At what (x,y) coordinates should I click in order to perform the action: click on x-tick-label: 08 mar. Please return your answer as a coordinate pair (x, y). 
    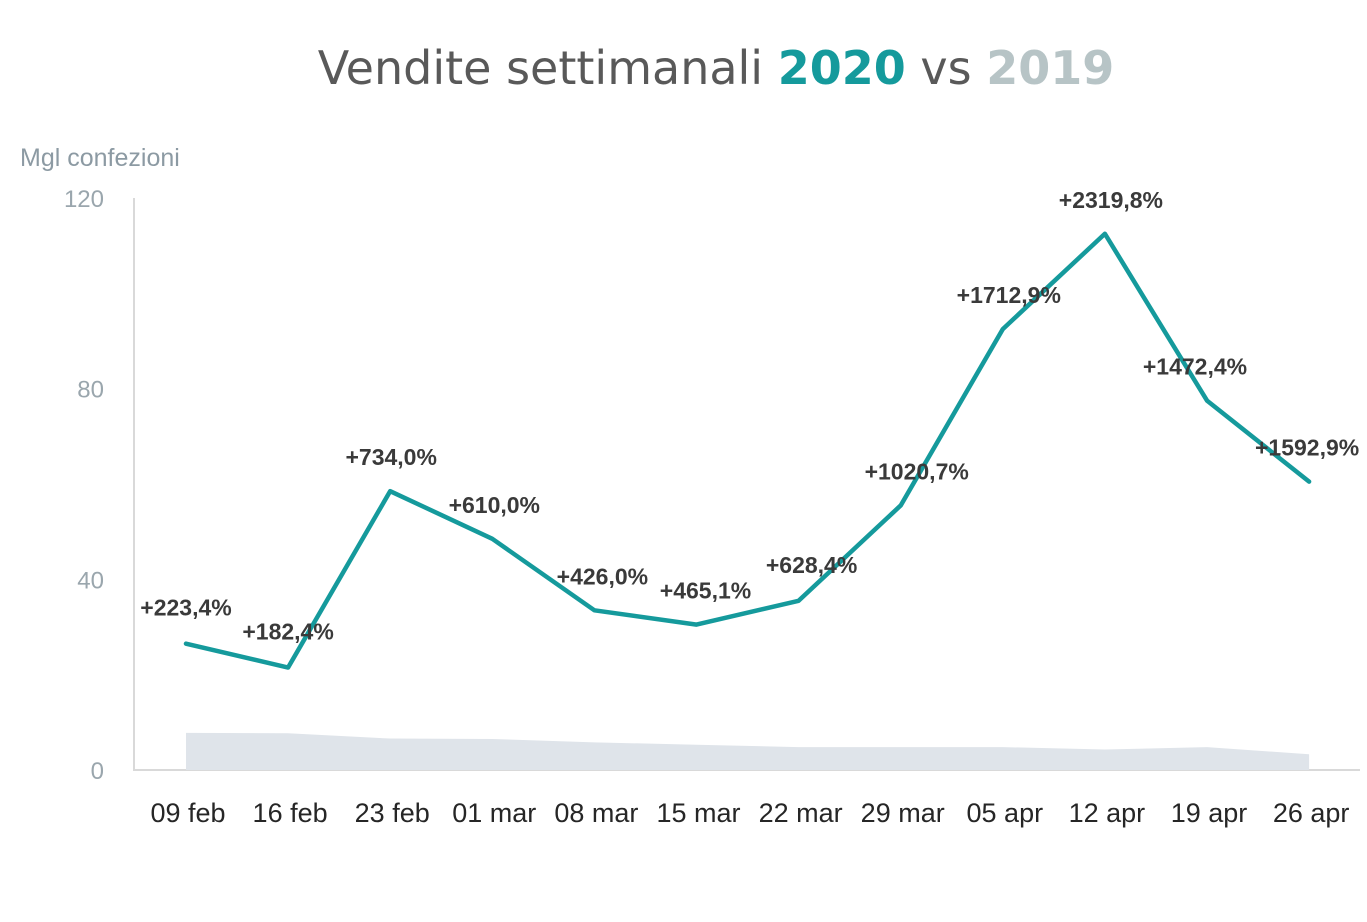
    Looking at the image, I should click on (596, 813).